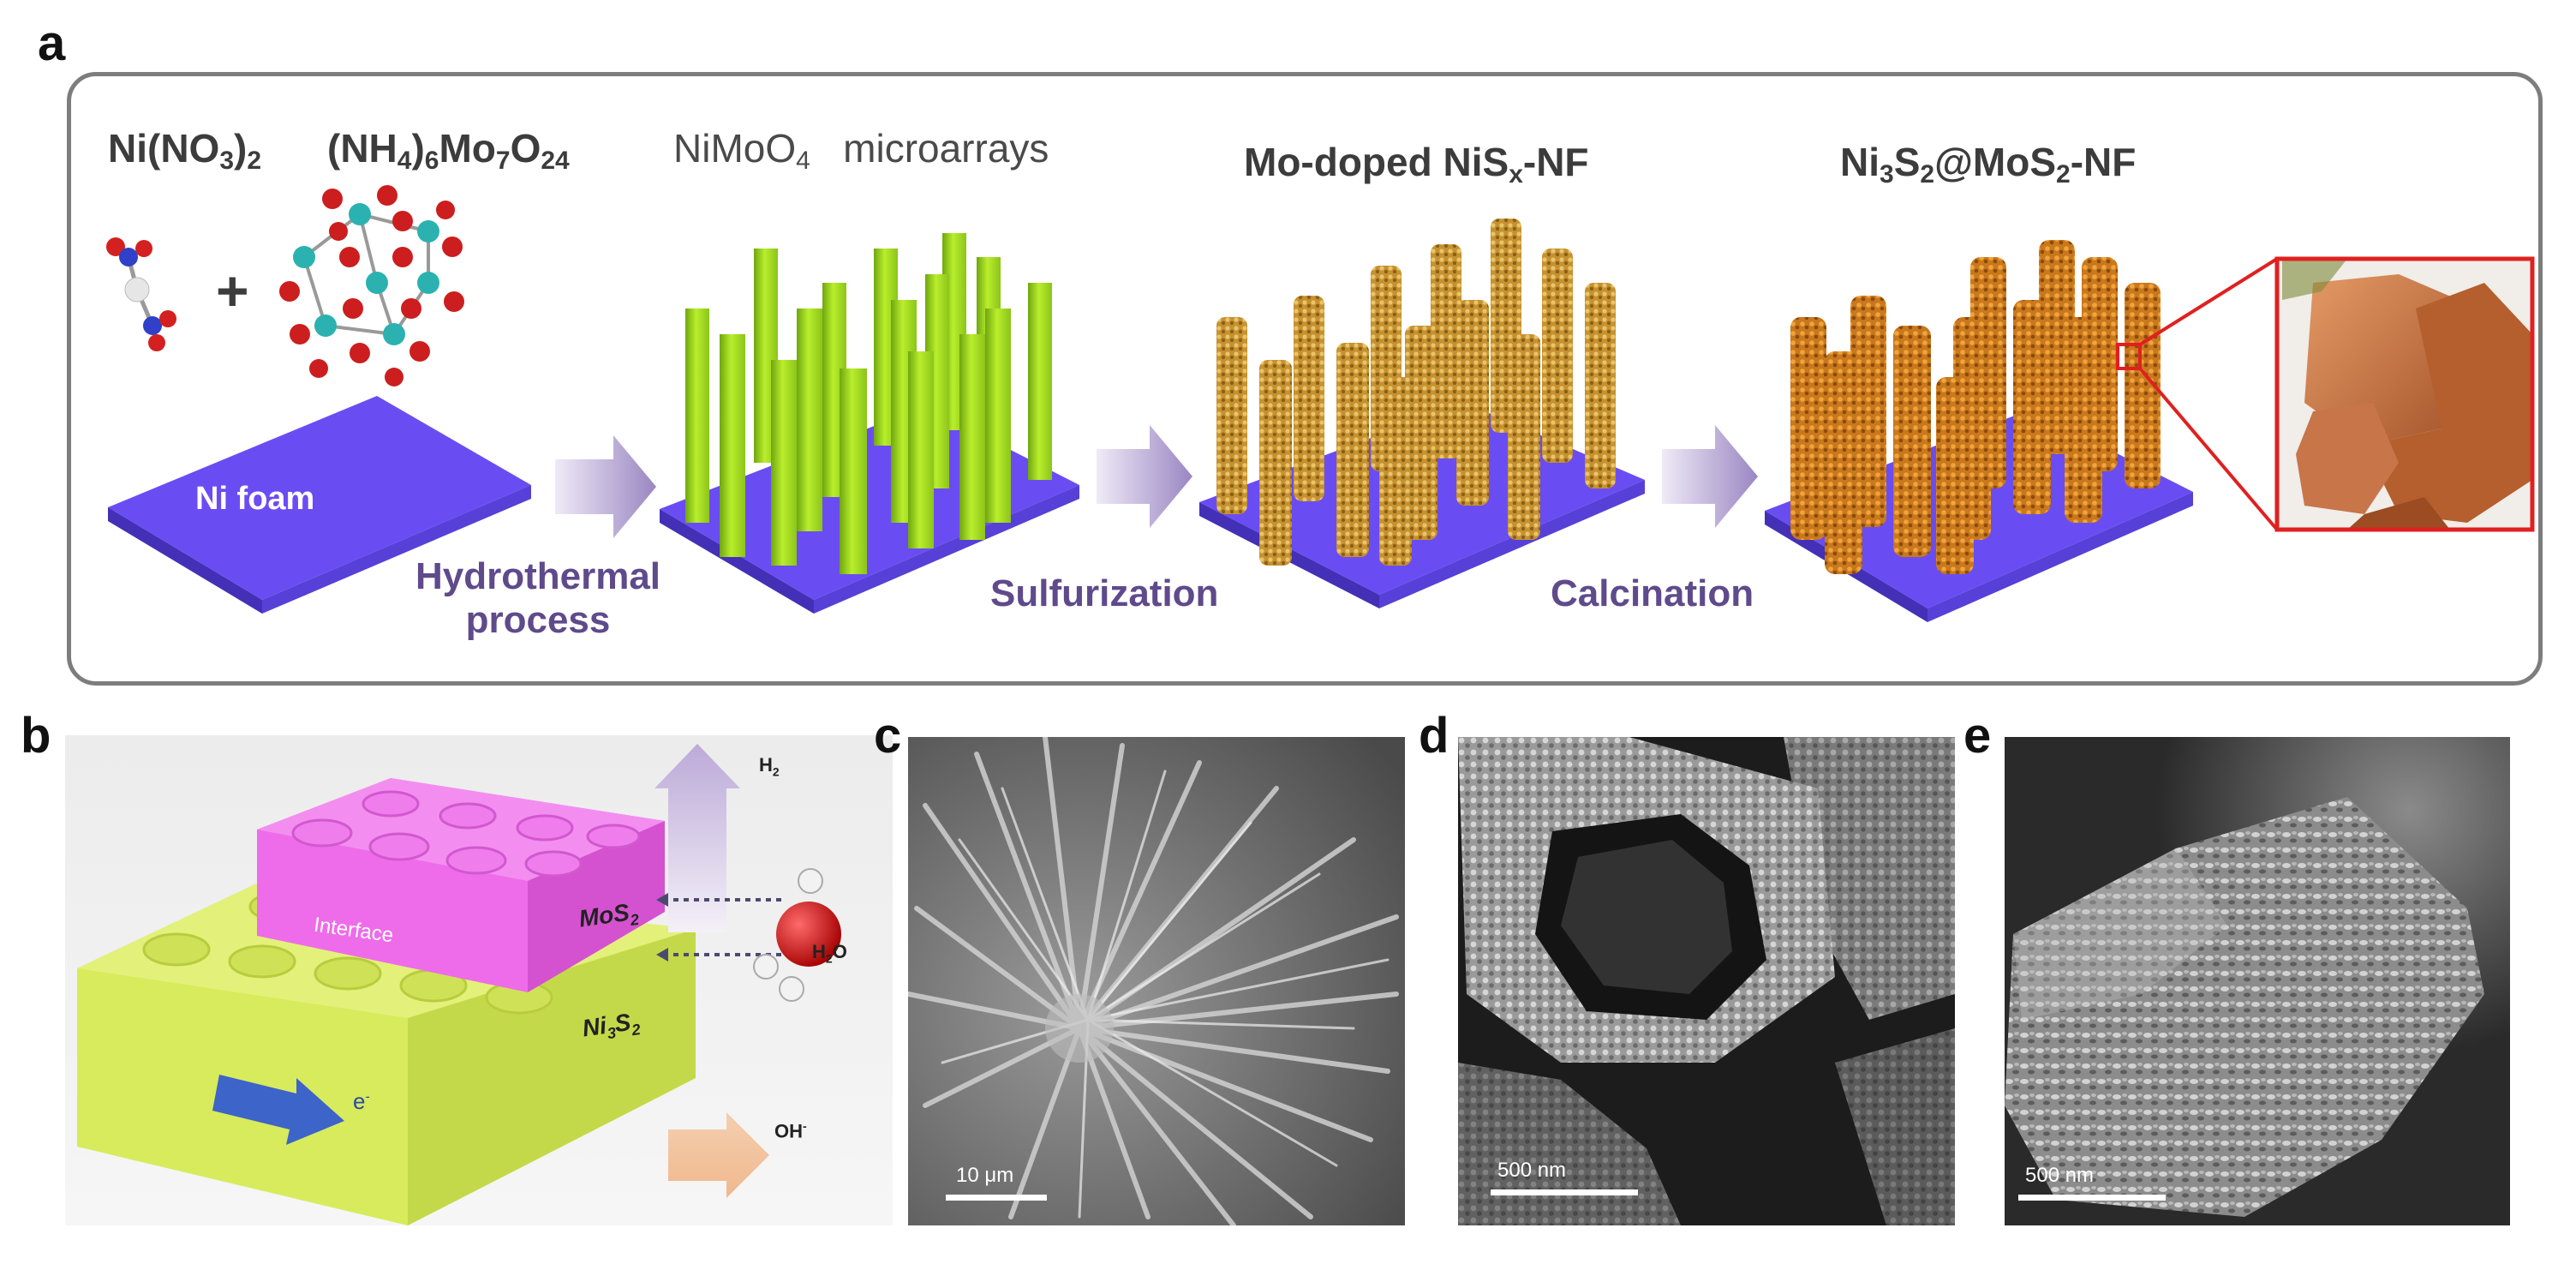 The height and width of the screenshot is (1270, 2576). What do you see at coordinates (1977, 736) in the screenshot?
I see `panel-label-e: e` at bounding box center [1977, 736].